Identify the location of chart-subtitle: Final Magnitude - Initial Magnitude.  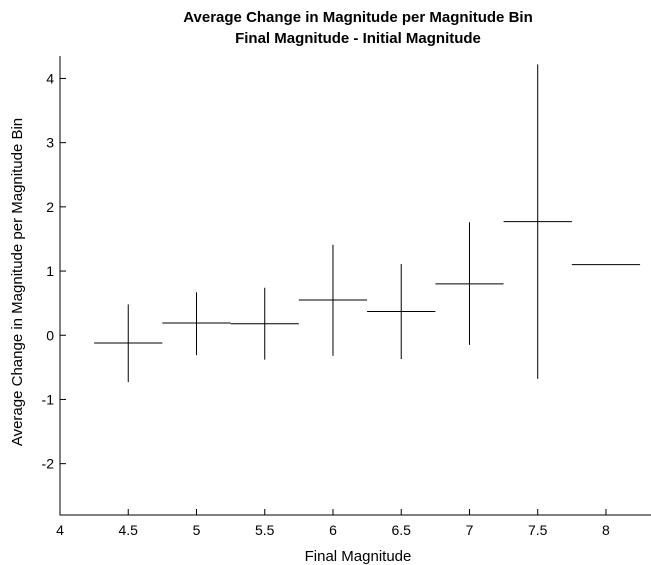
(358, 38).